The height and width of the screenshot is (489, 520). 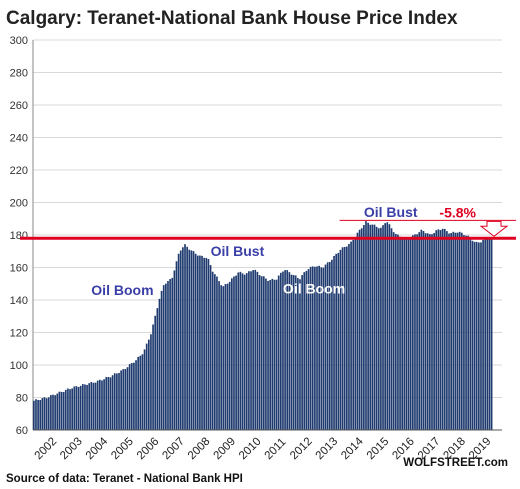 I want to click on x-tick-label: 2006, so click(x=148, y=449).